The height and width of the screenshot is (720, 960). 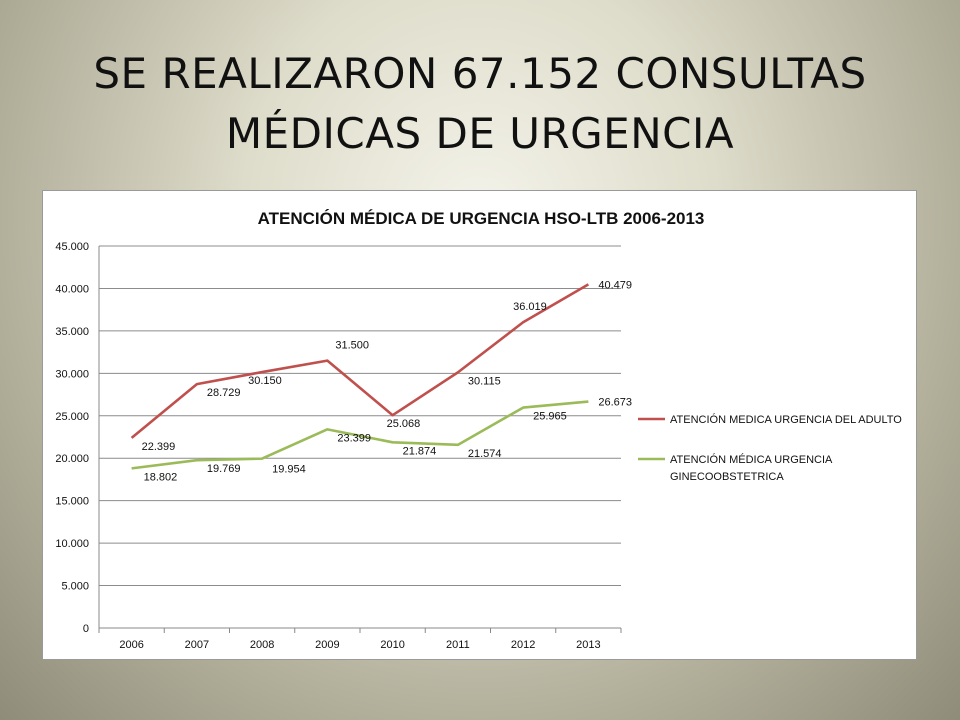 I want to click on data-label: 18.802, so click(x=161, y=477).